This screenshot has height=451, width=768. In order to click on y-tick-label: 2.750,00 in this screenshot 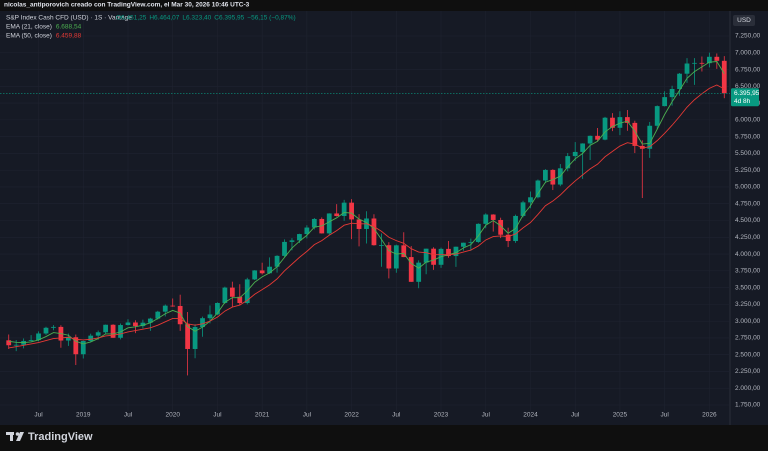, I will do `click(748, 338)`.